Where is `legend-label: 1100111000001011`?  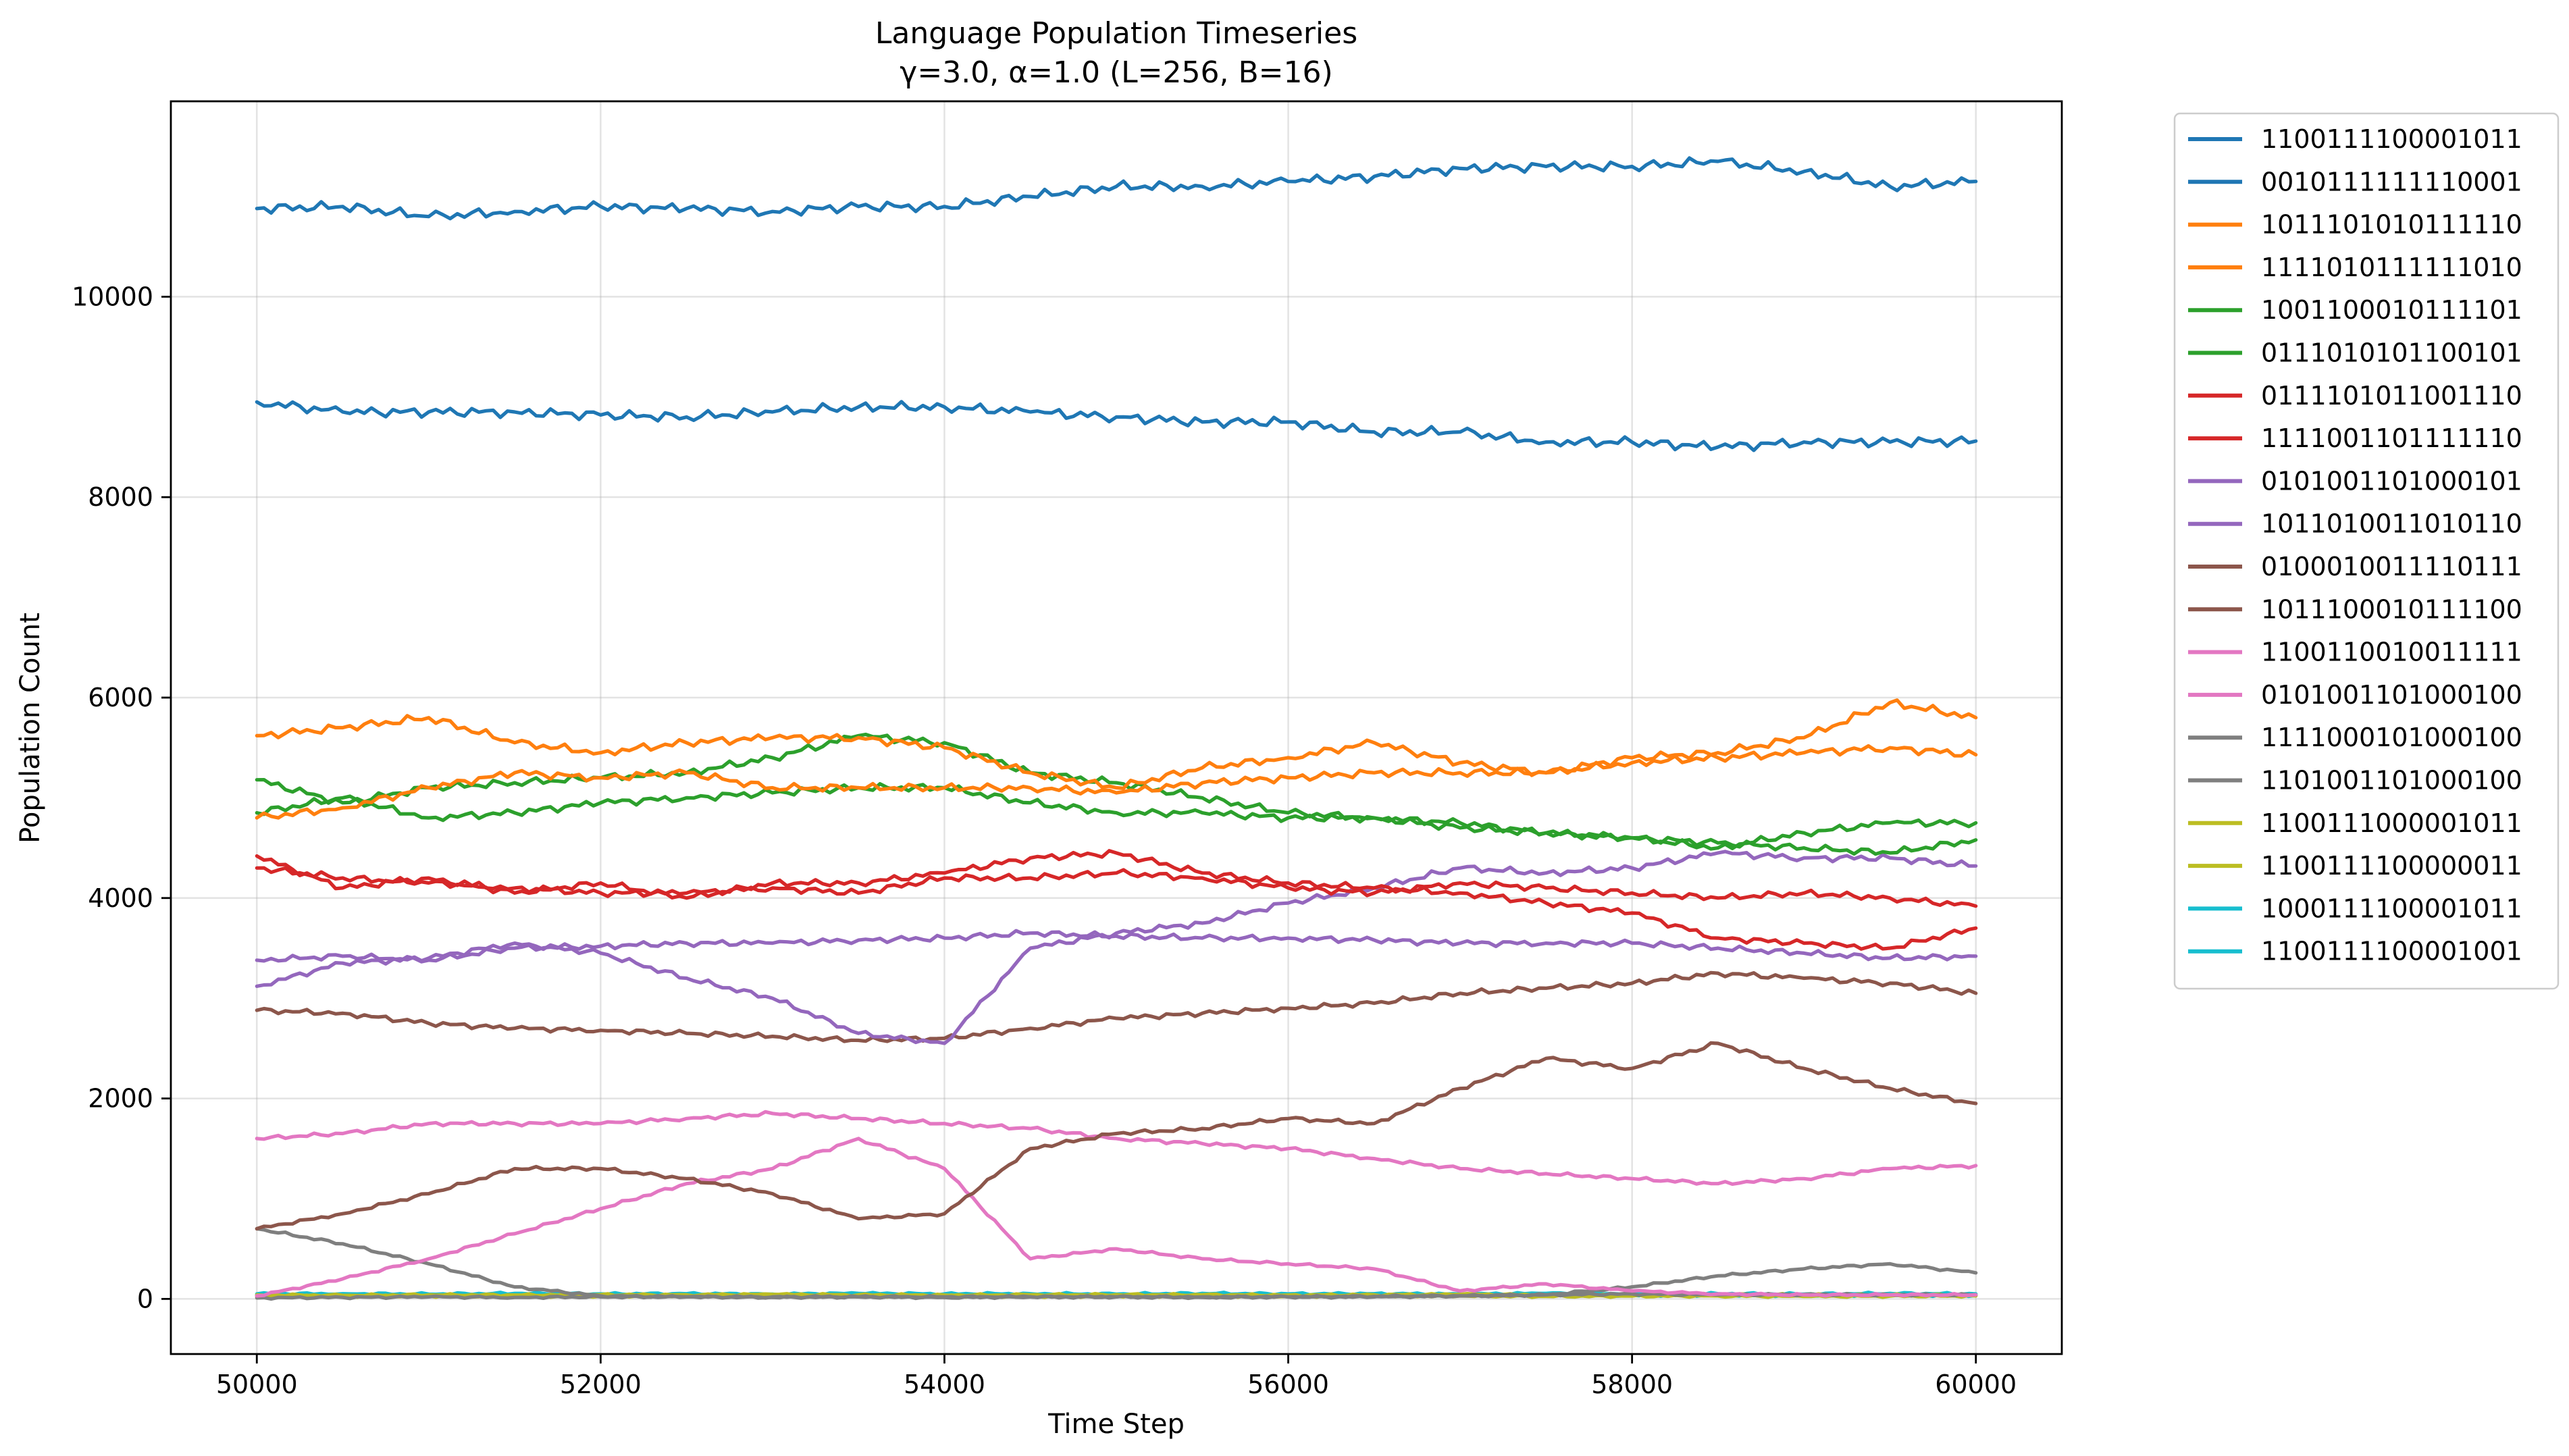 legend-label: 1100111000001011 is located at coordinates (2391, 823).